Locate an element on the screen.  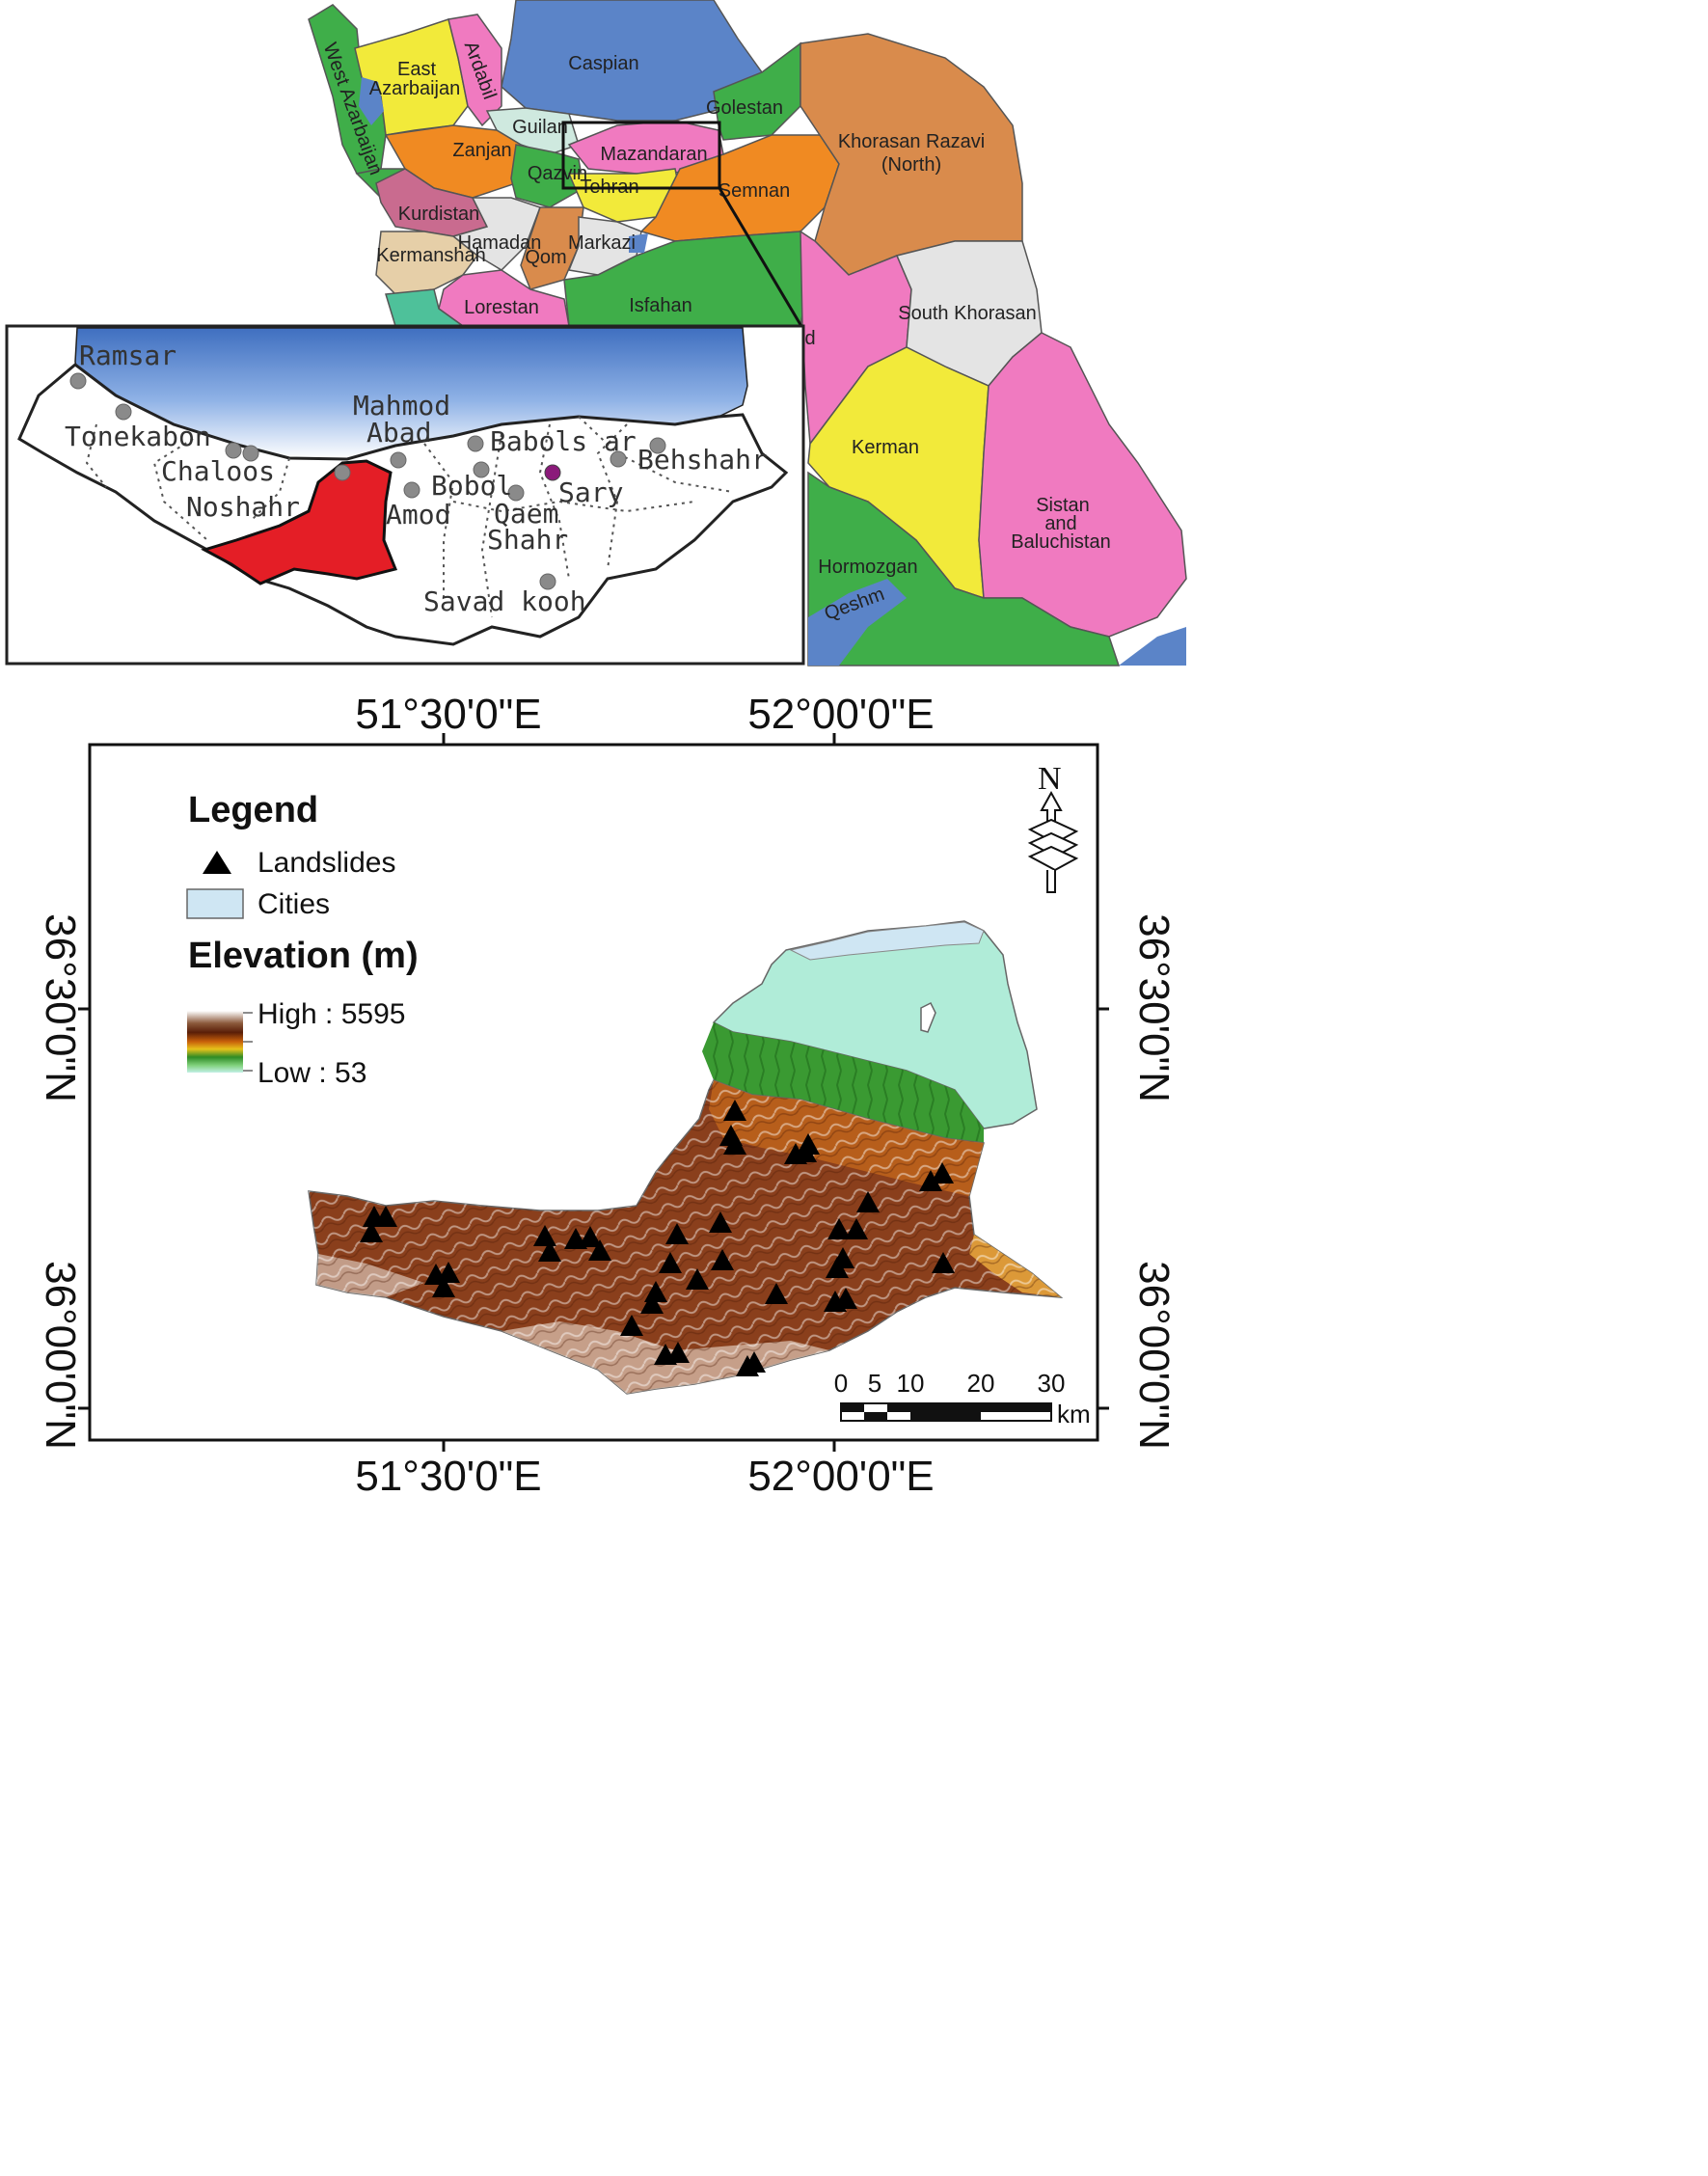
city-marker-qaemshahr is located at coordinates (516, 493).